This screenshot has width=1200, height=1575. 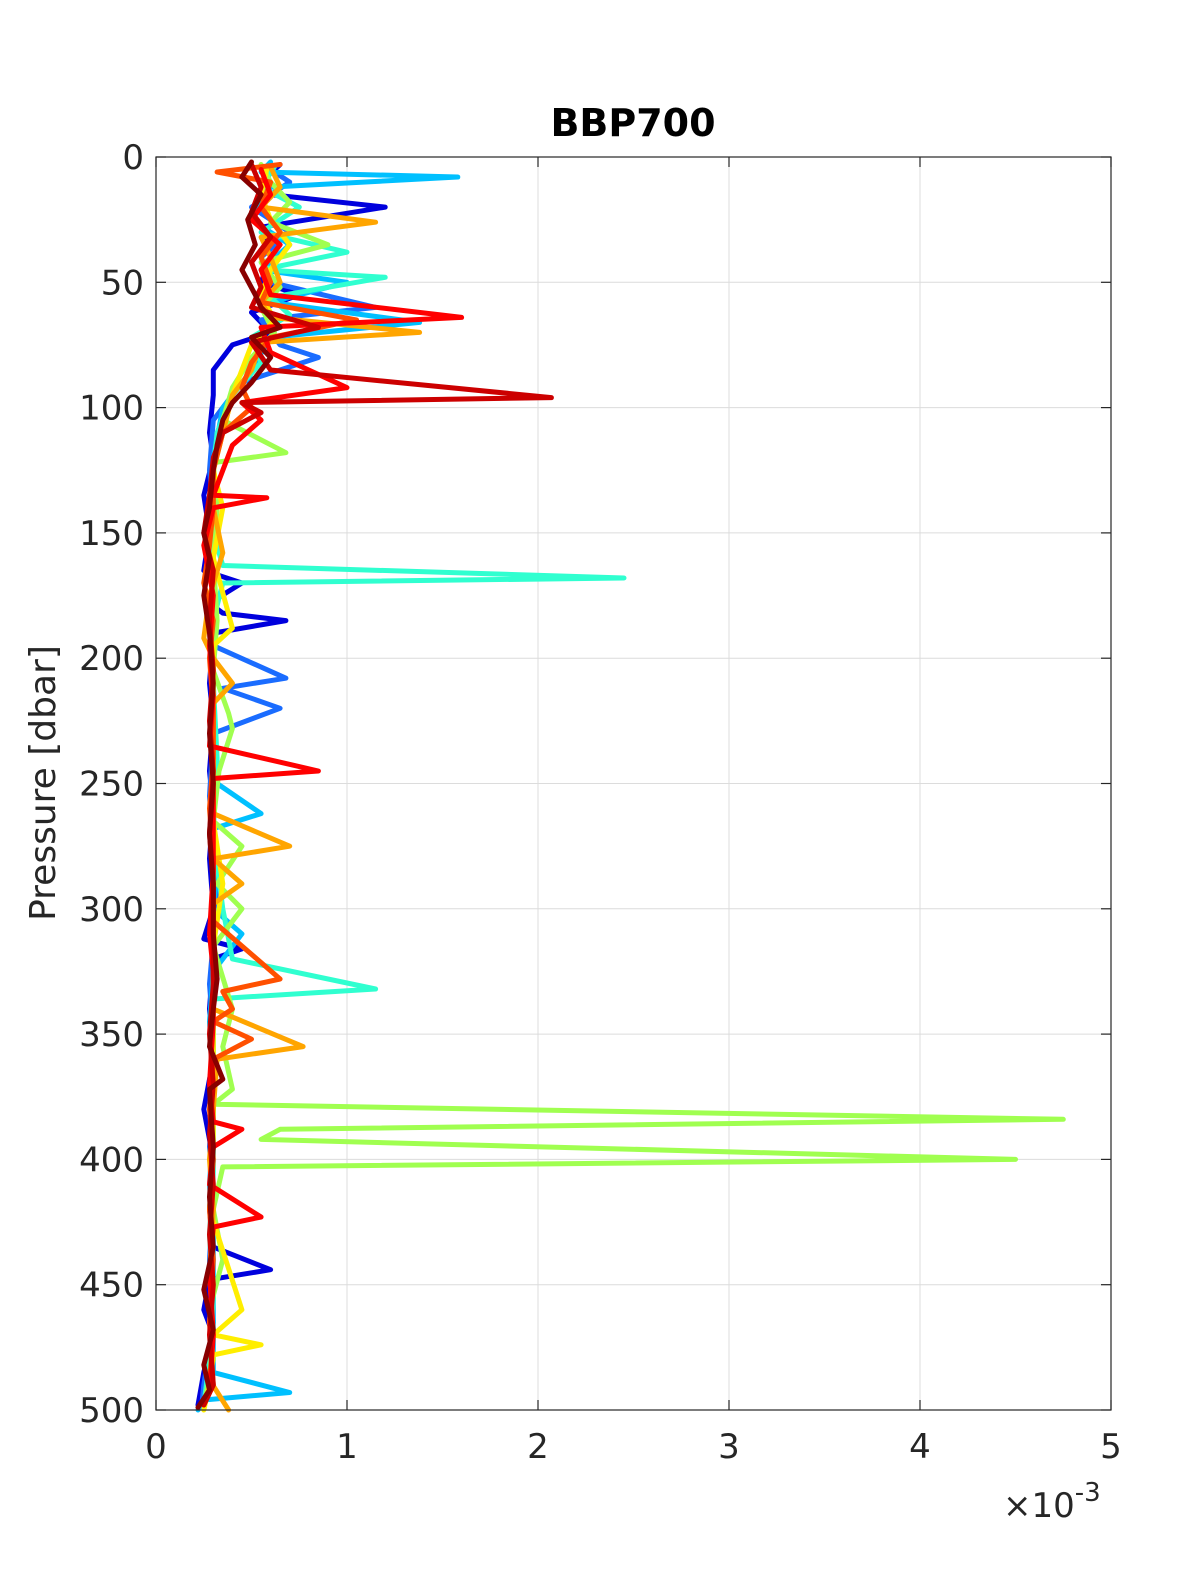 What do you see at coordinates (111, 910) in the screenshot?
I see `y-tick-label: 300` at bounding box center [111, 910].